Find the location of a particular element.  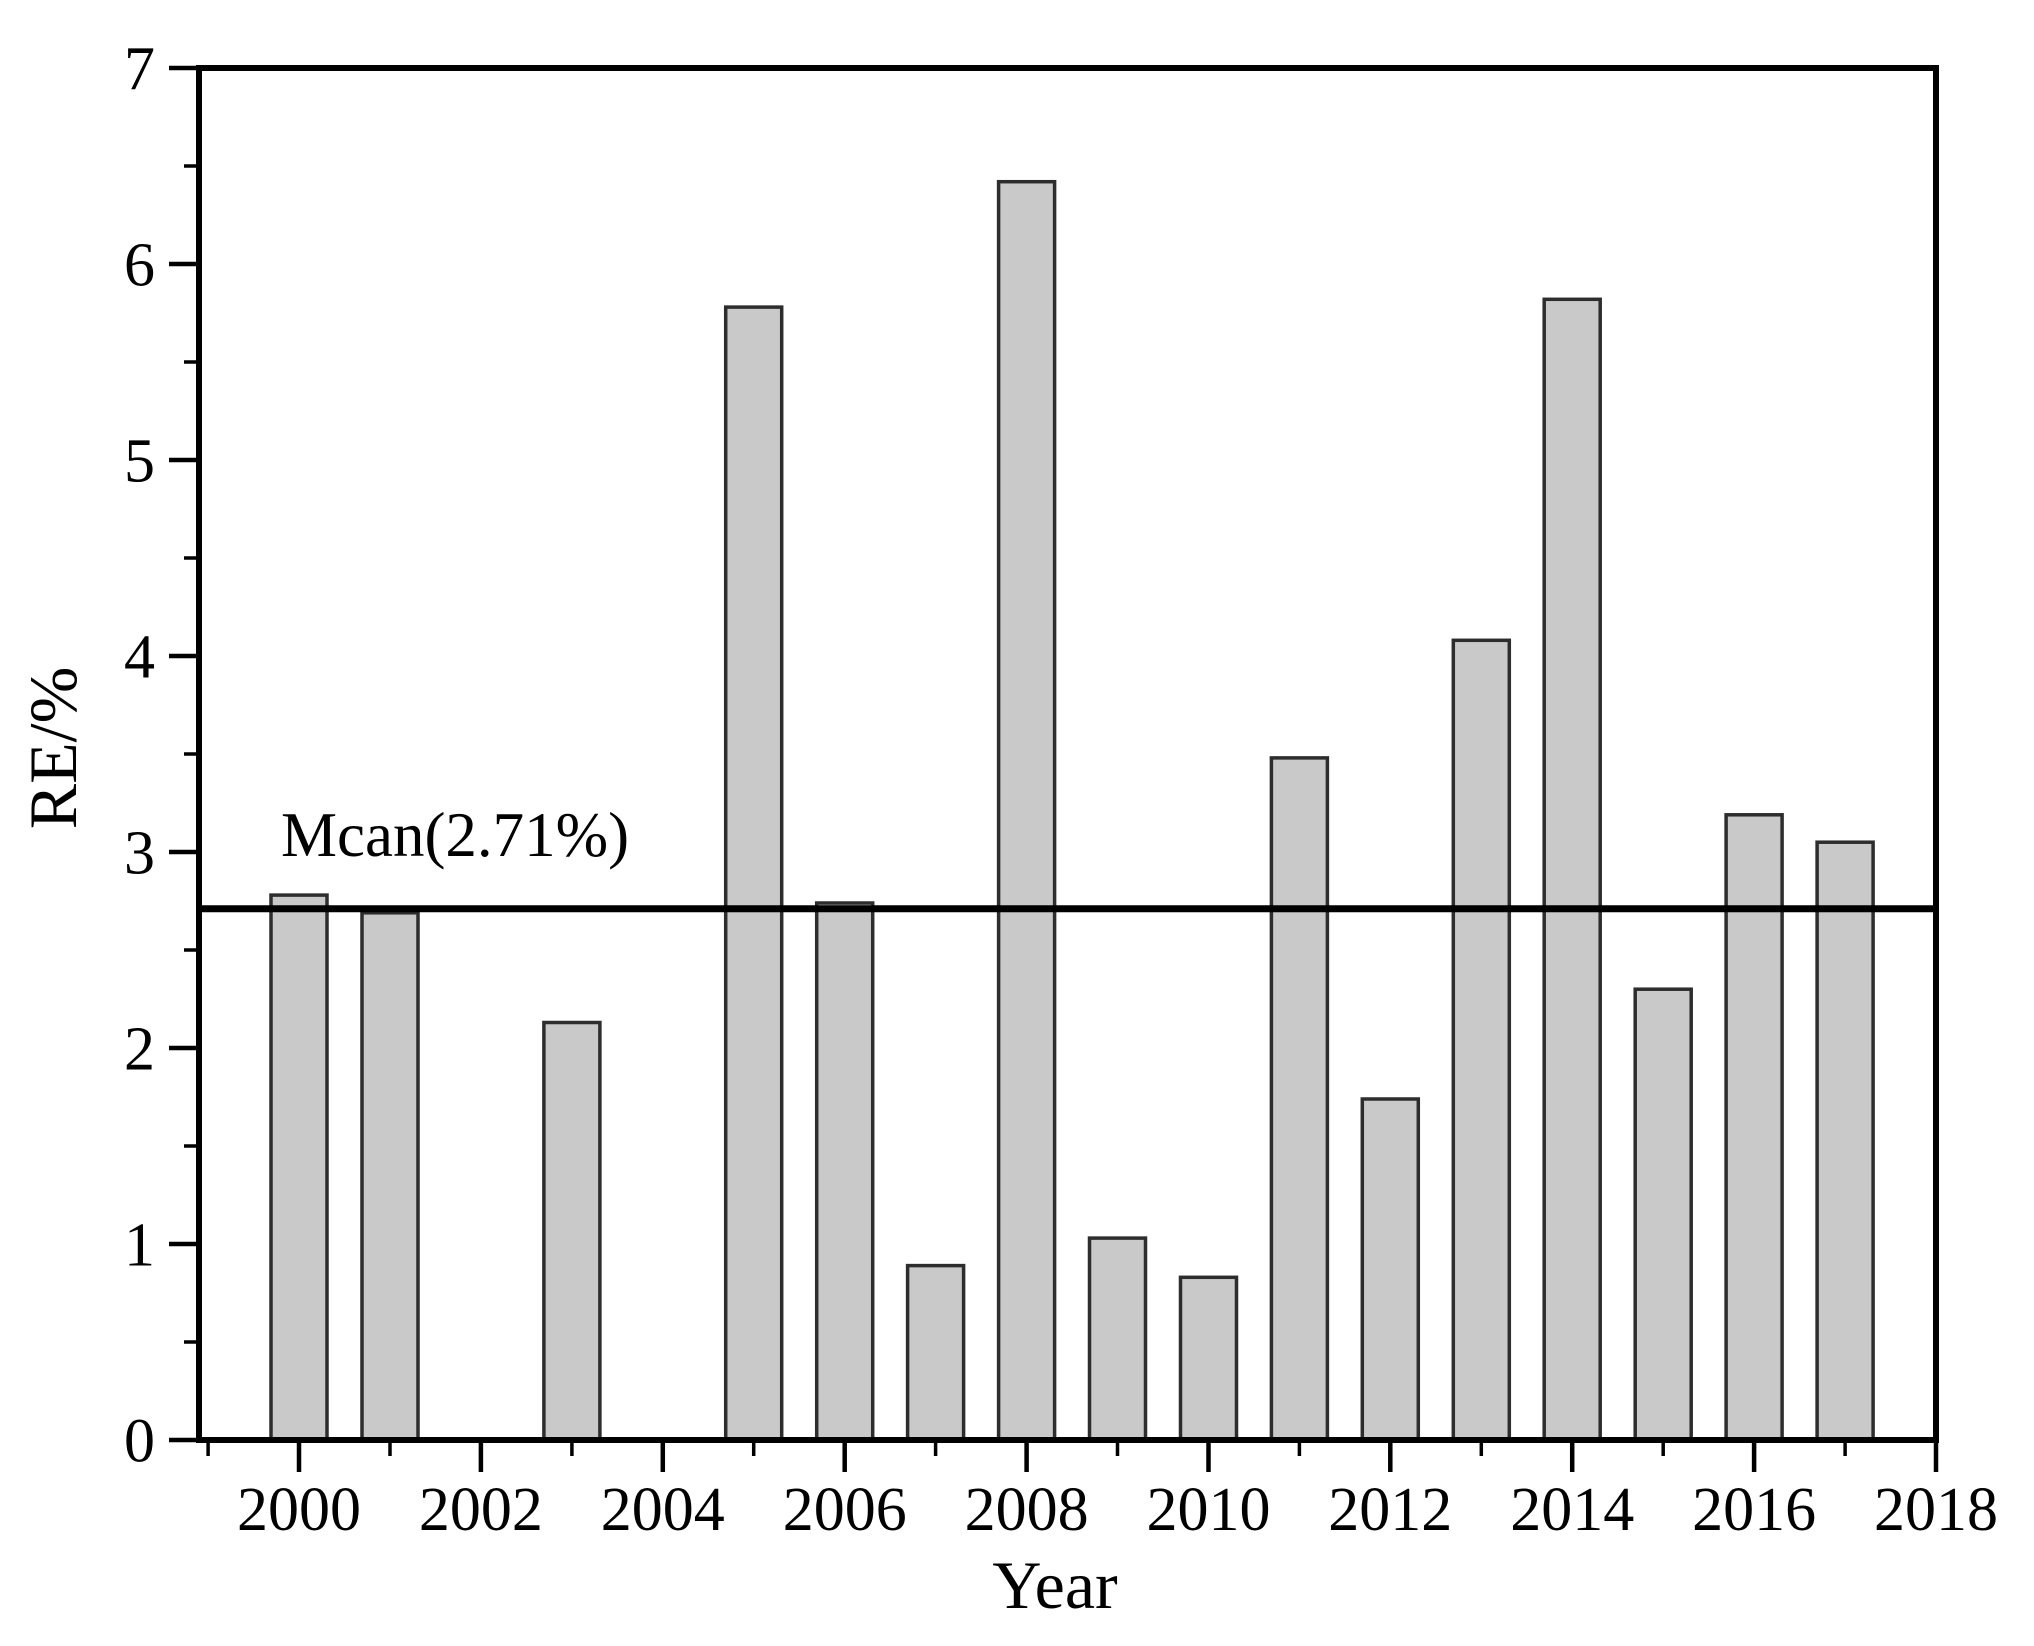

bar-2009 is located at coordinates (1117, 1339).